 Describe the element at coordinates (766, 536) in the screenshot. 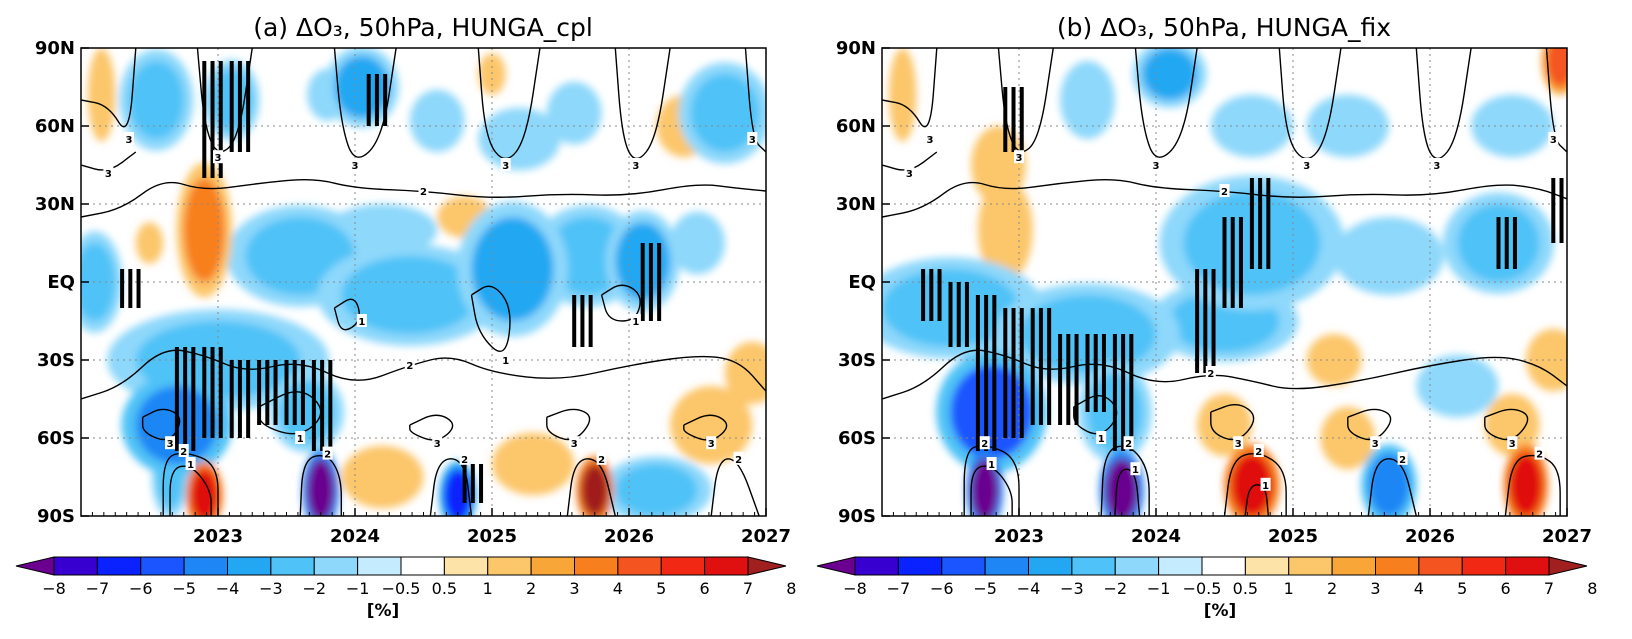

I see `x-tick-label: 2027` at that location.